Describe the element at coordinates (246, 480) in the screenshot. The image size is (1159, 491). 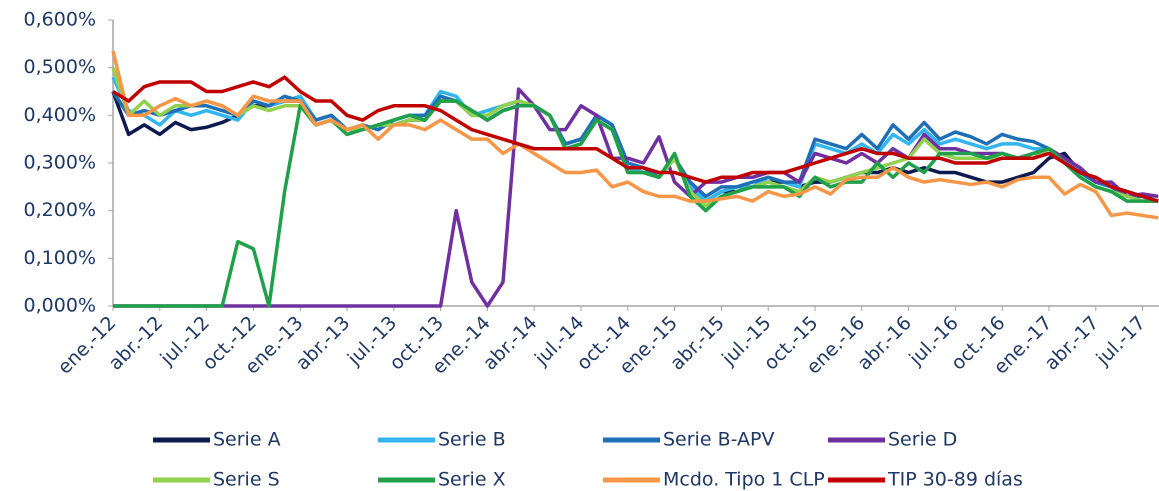
I see `legend-label: Serie S` at that location.